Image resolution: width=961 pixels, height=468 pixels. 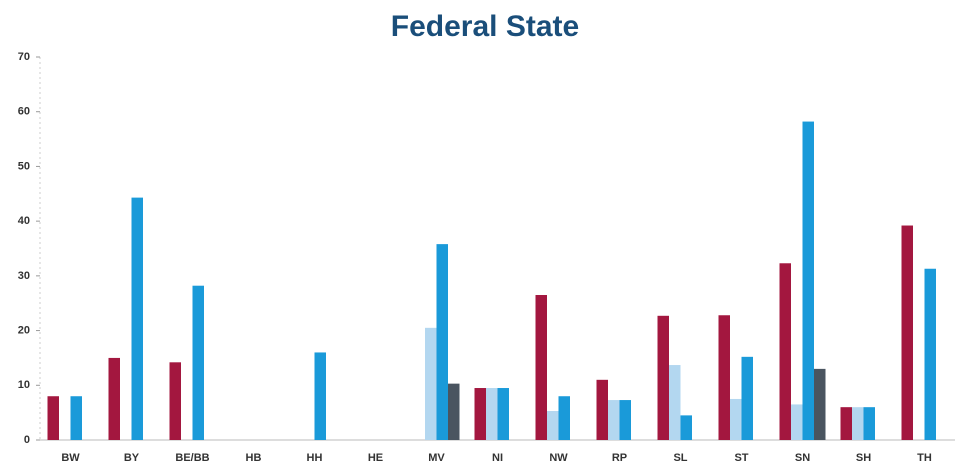 I want to click on x-tick-label: BW, so click(x=70, y=458).